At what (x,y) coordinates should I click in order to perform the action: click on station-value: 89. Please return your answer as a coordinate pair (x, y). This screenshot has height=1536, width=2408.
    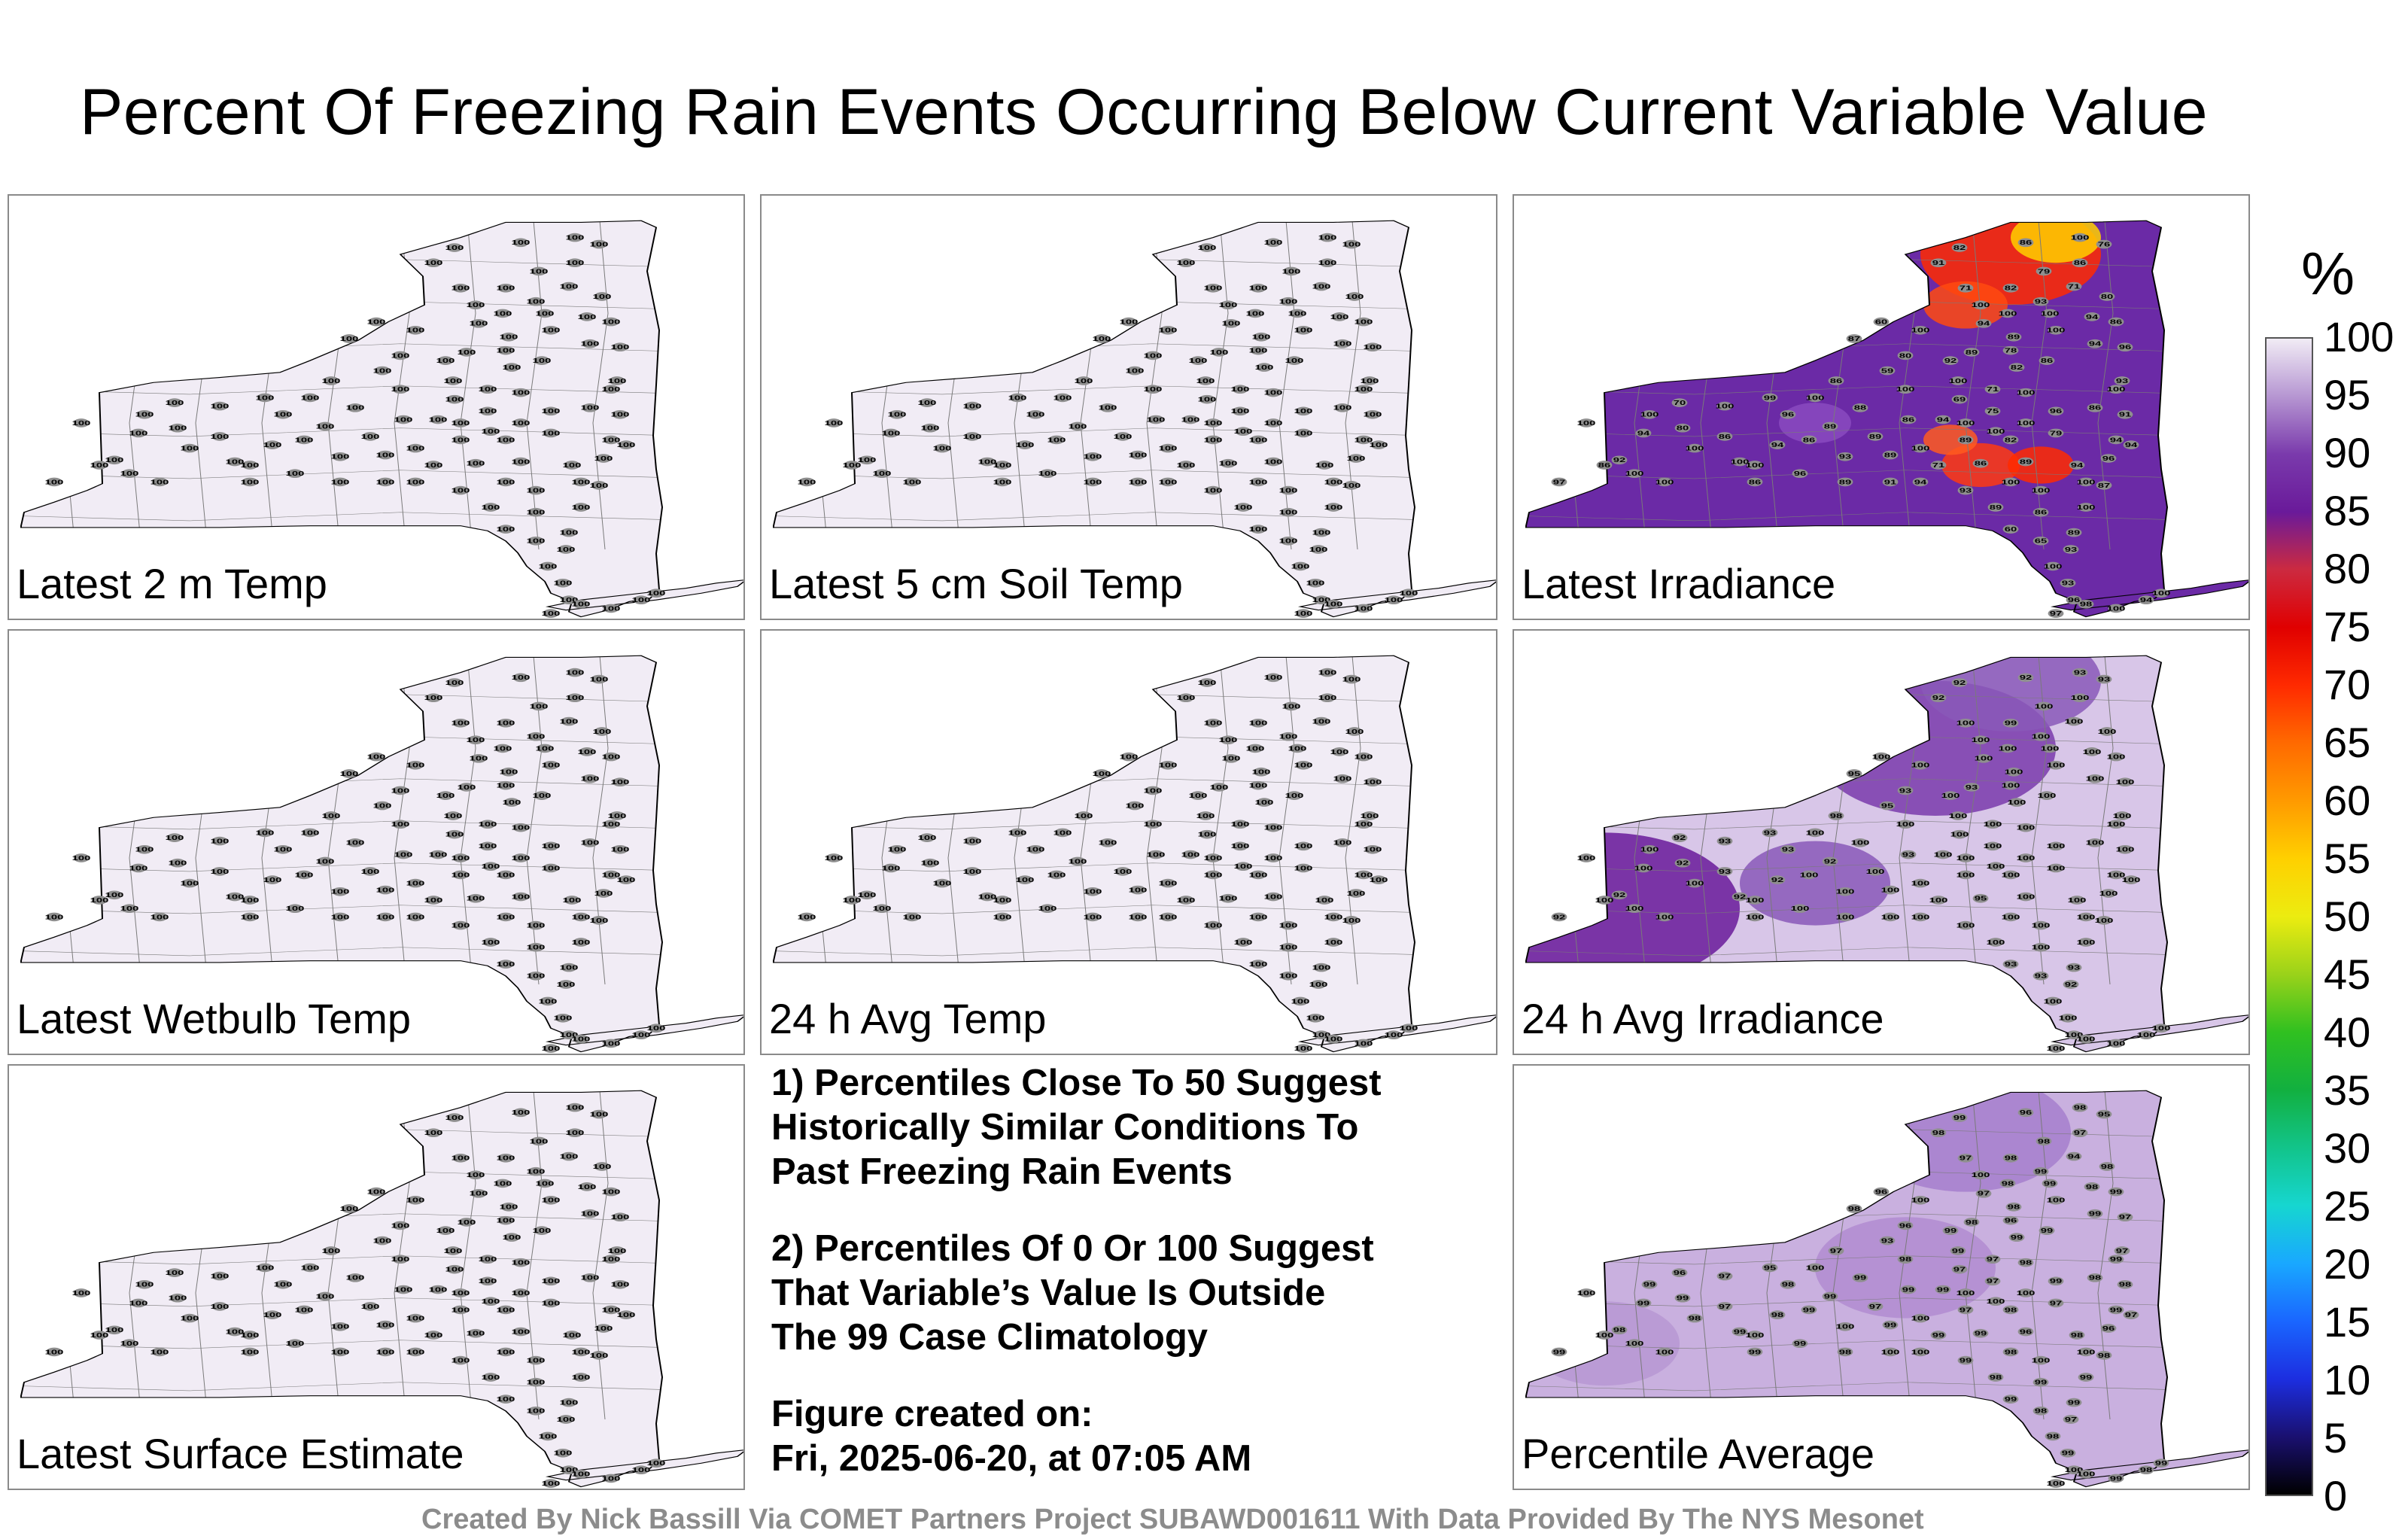
    Looking at the image, I should click on (2074, 533).